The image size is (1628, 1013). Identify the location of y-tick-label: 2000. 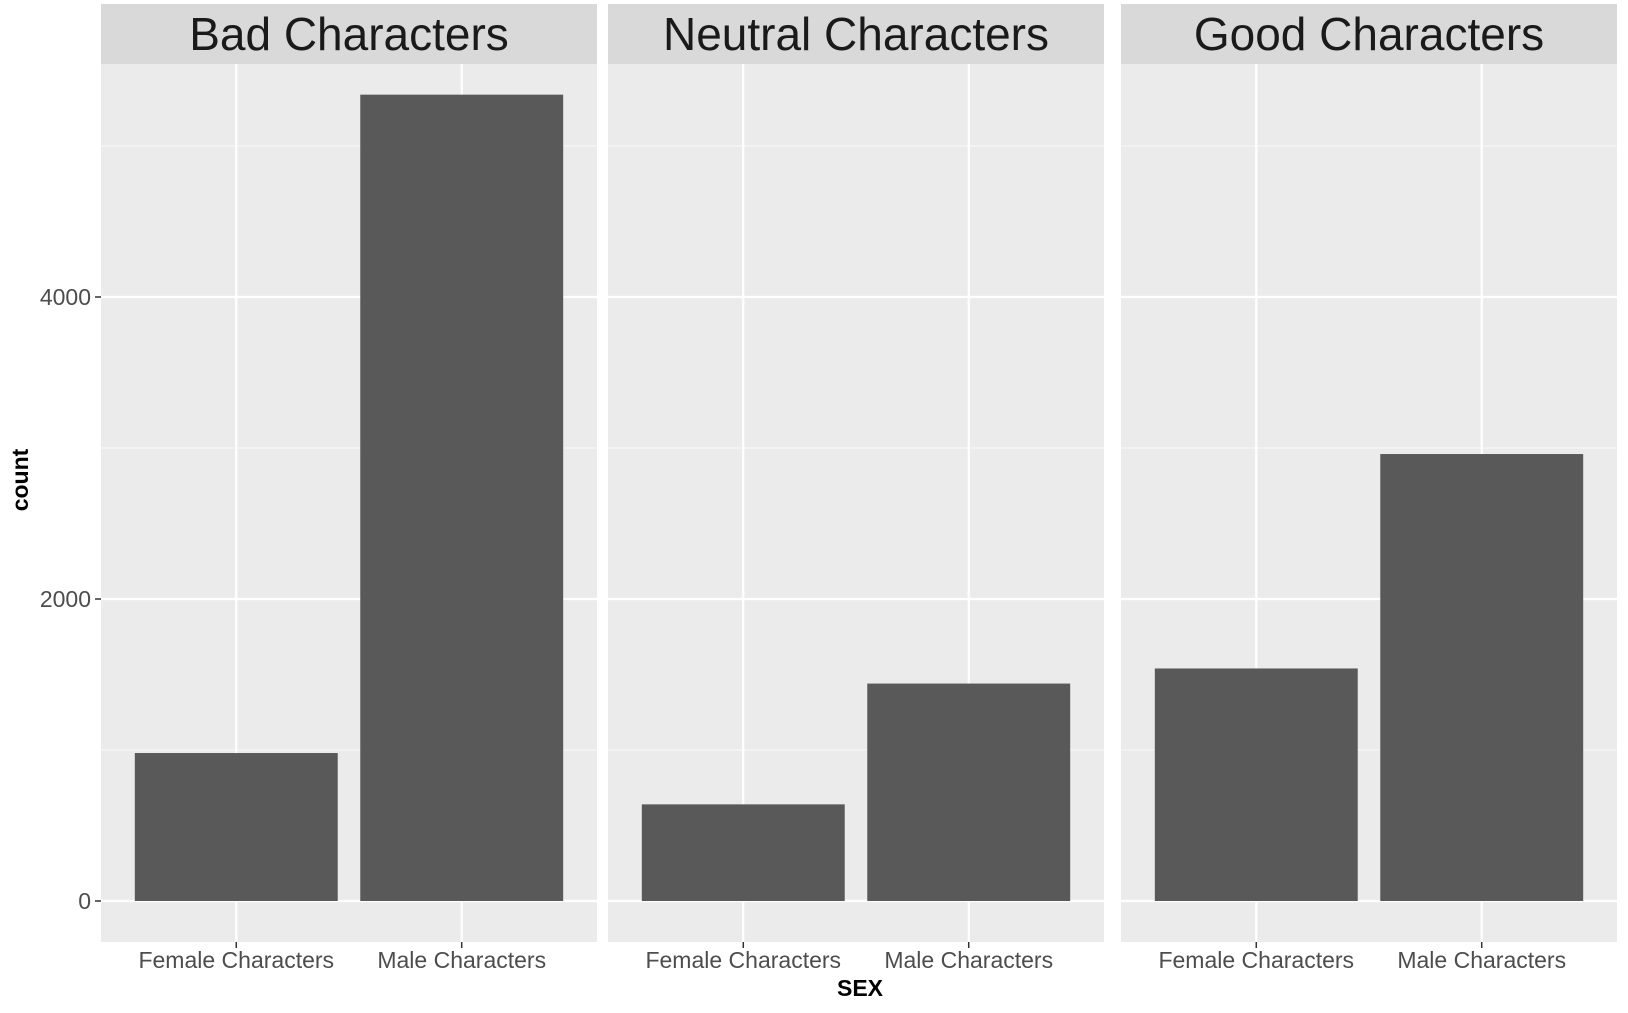
(65, 599).